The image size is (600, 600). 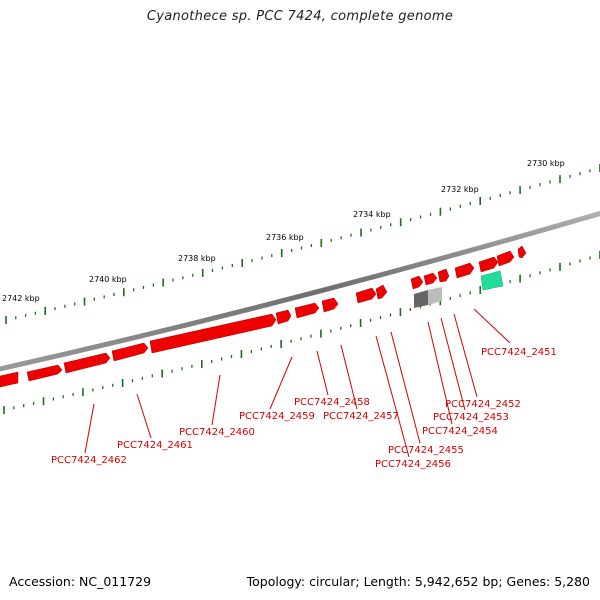 What do you see at coordinates (492, 280) in the screenshot?
I see `rna-feature` at bounding box center [492, 280].